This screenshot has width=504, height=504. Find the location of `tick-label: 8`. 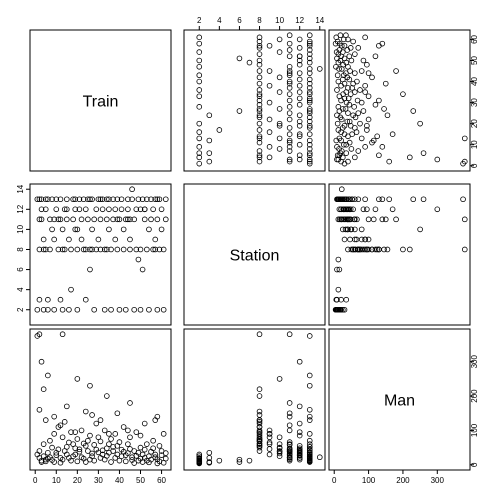

tick-label: 8 is located at coordinates (259, 20).